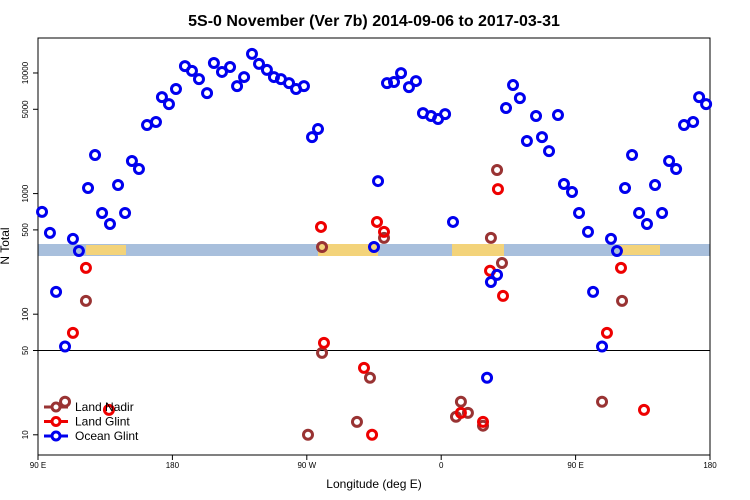  Describe the element at coordinates (107, 436) in the screenshot. I see `legend-label: Ocean Glint` at that location.